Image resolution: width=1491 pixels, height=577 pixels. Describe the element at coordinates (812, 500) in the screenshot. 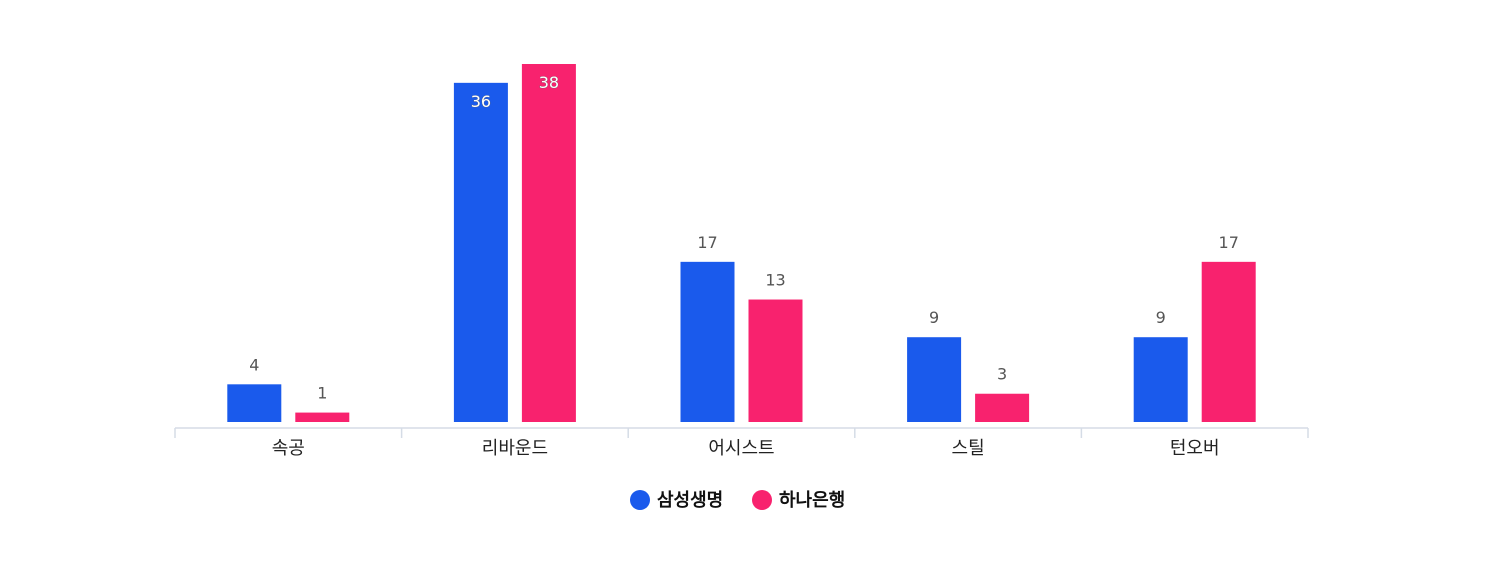

I see `legend-label: 하나은행` at that location.